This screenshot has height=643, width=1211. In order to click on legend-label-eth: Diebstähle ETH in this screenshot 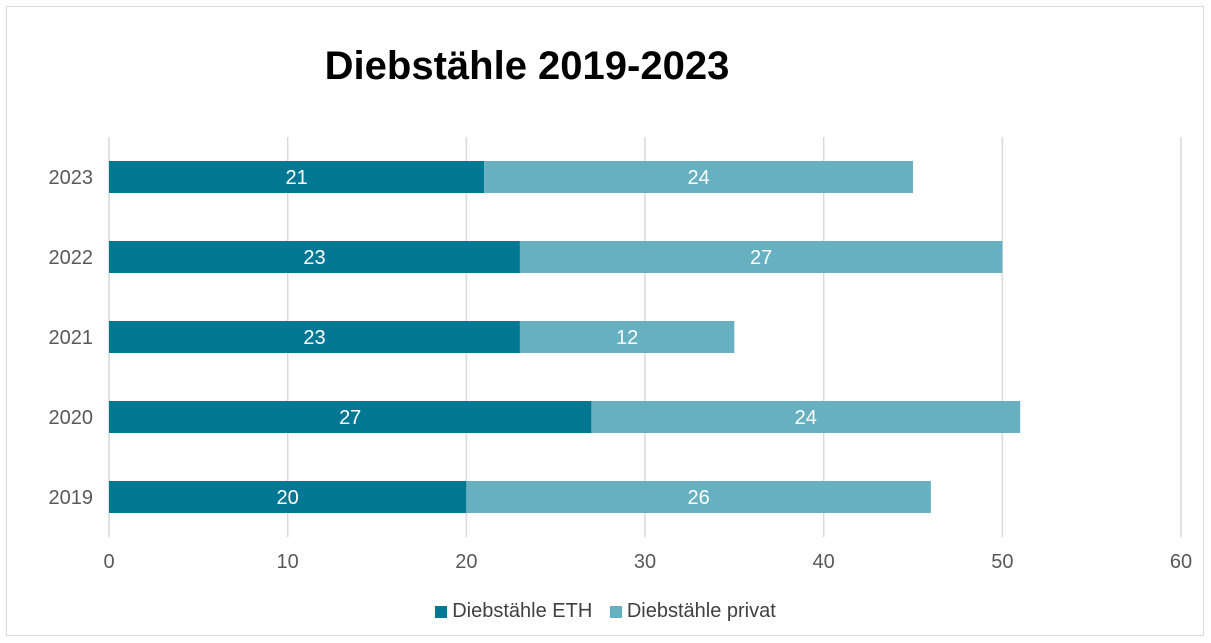, I will do `click(522, 611)`.